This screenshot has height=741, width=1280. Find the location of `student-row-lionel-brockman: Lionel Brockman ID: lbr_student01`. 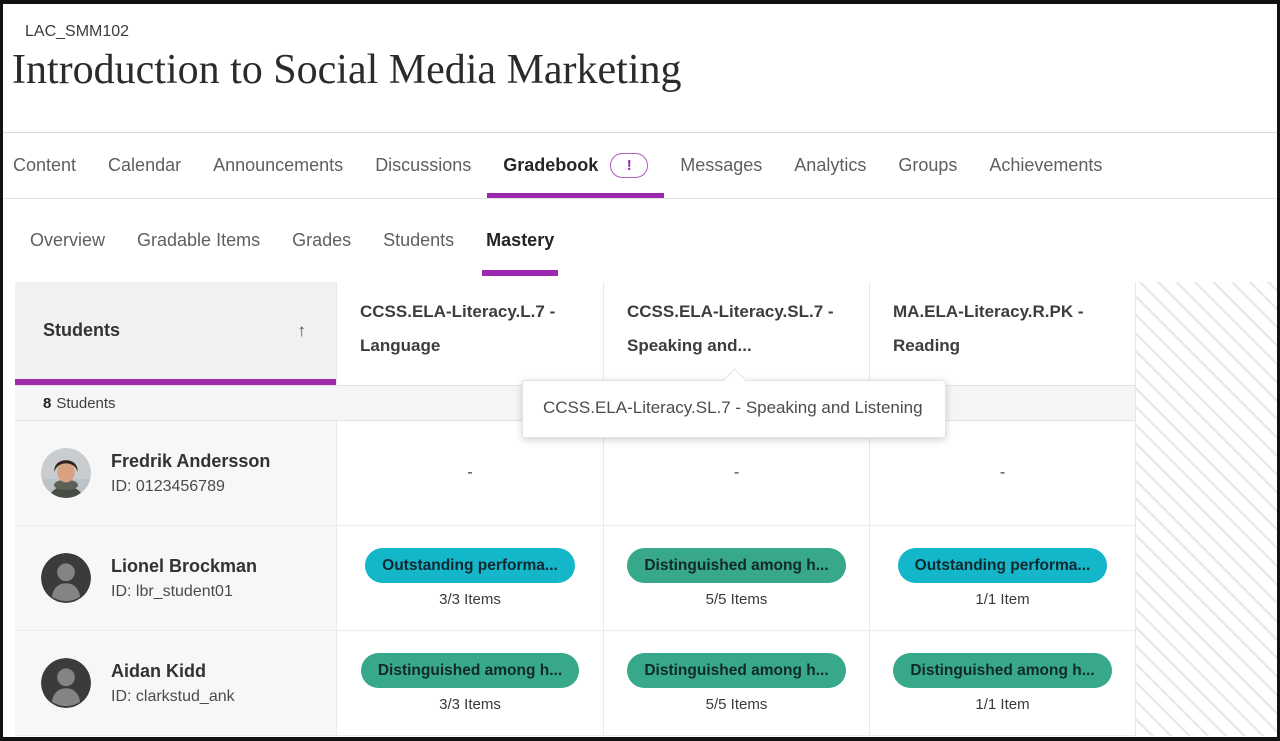

student-row-lionel-brockman: Lionel Brockman ID: lbr_student01 is located at coordinates (175, 578).